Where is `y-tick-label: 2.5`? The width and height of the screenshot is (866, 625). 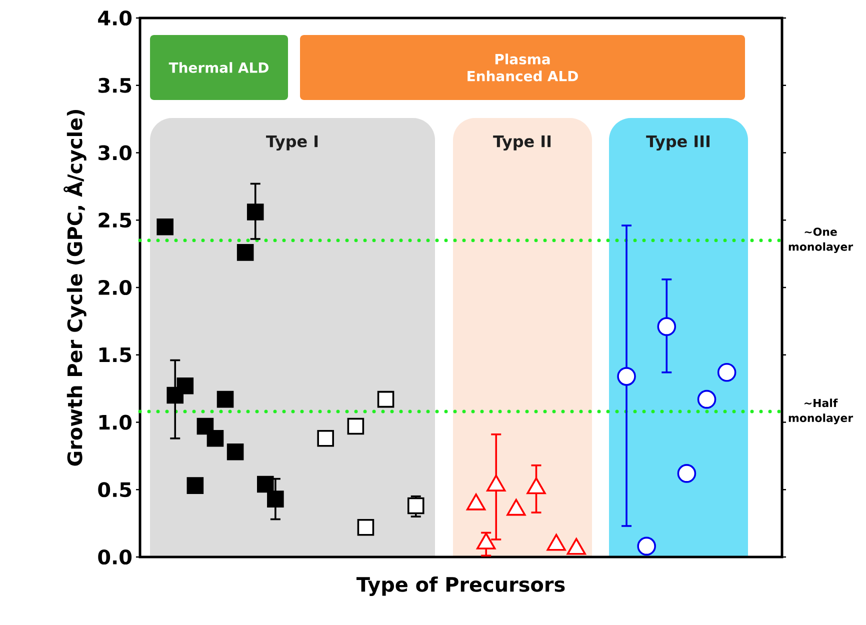
y-tick-label: 2.5 is located at coordinates (115, 220).